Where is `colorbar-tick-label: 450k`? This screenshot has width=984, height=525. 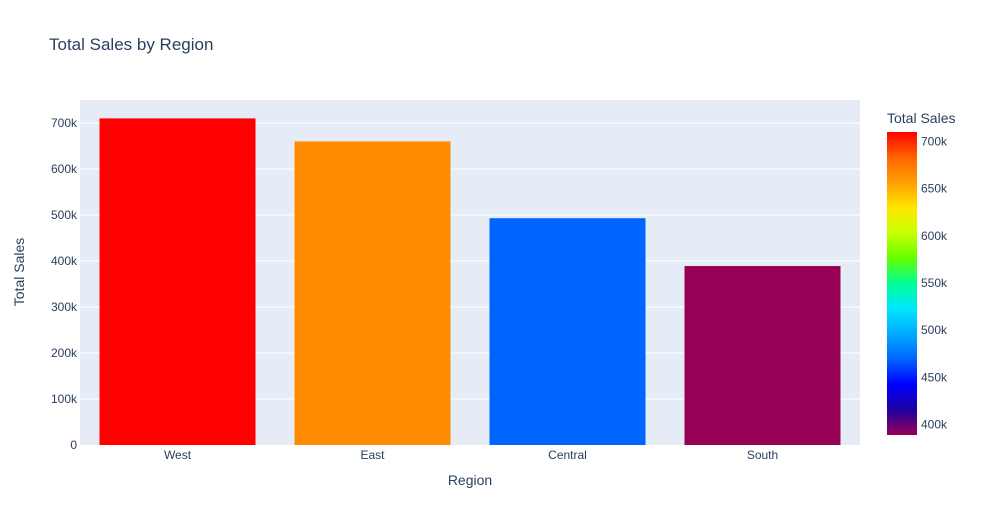
colorbar-tick-label: 450k is located at coordinates (934, 377).